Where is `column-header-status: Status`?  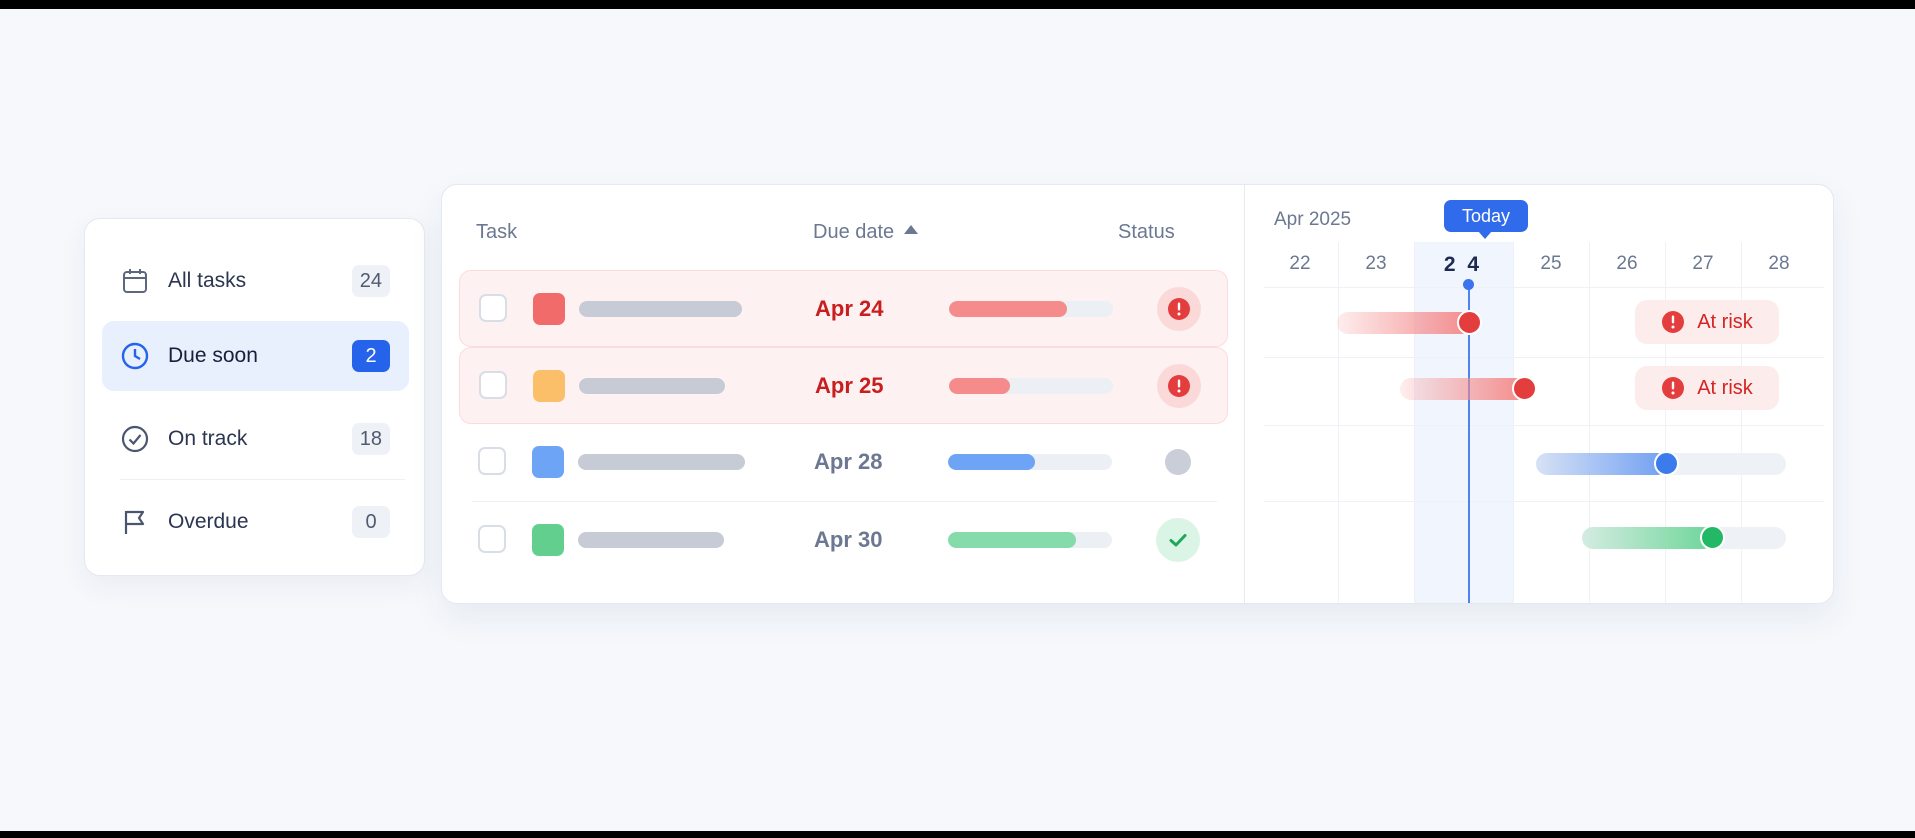
column-header-status: Status is located at coordinates (1146, 232).